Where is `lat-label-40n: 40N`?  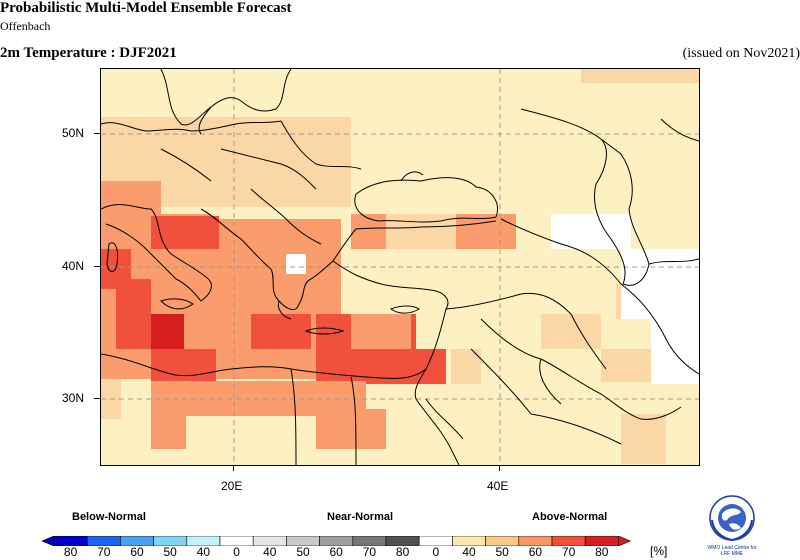
lat-label-40n: 40N is located at coordinates (73, 266).